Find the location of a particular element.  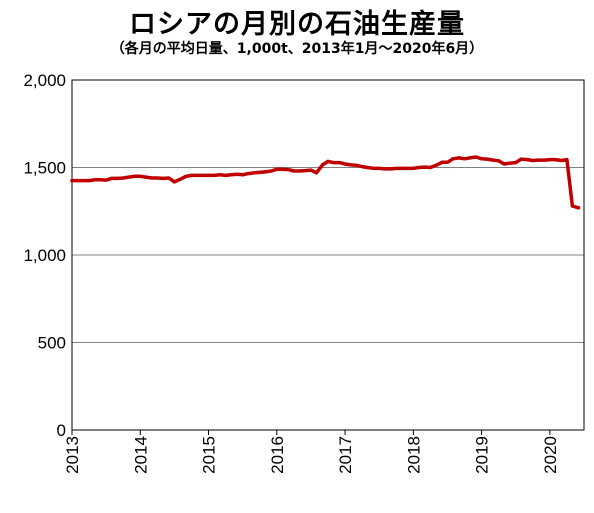

x-tick-label: 2018 is located at coordinates (413, 455).